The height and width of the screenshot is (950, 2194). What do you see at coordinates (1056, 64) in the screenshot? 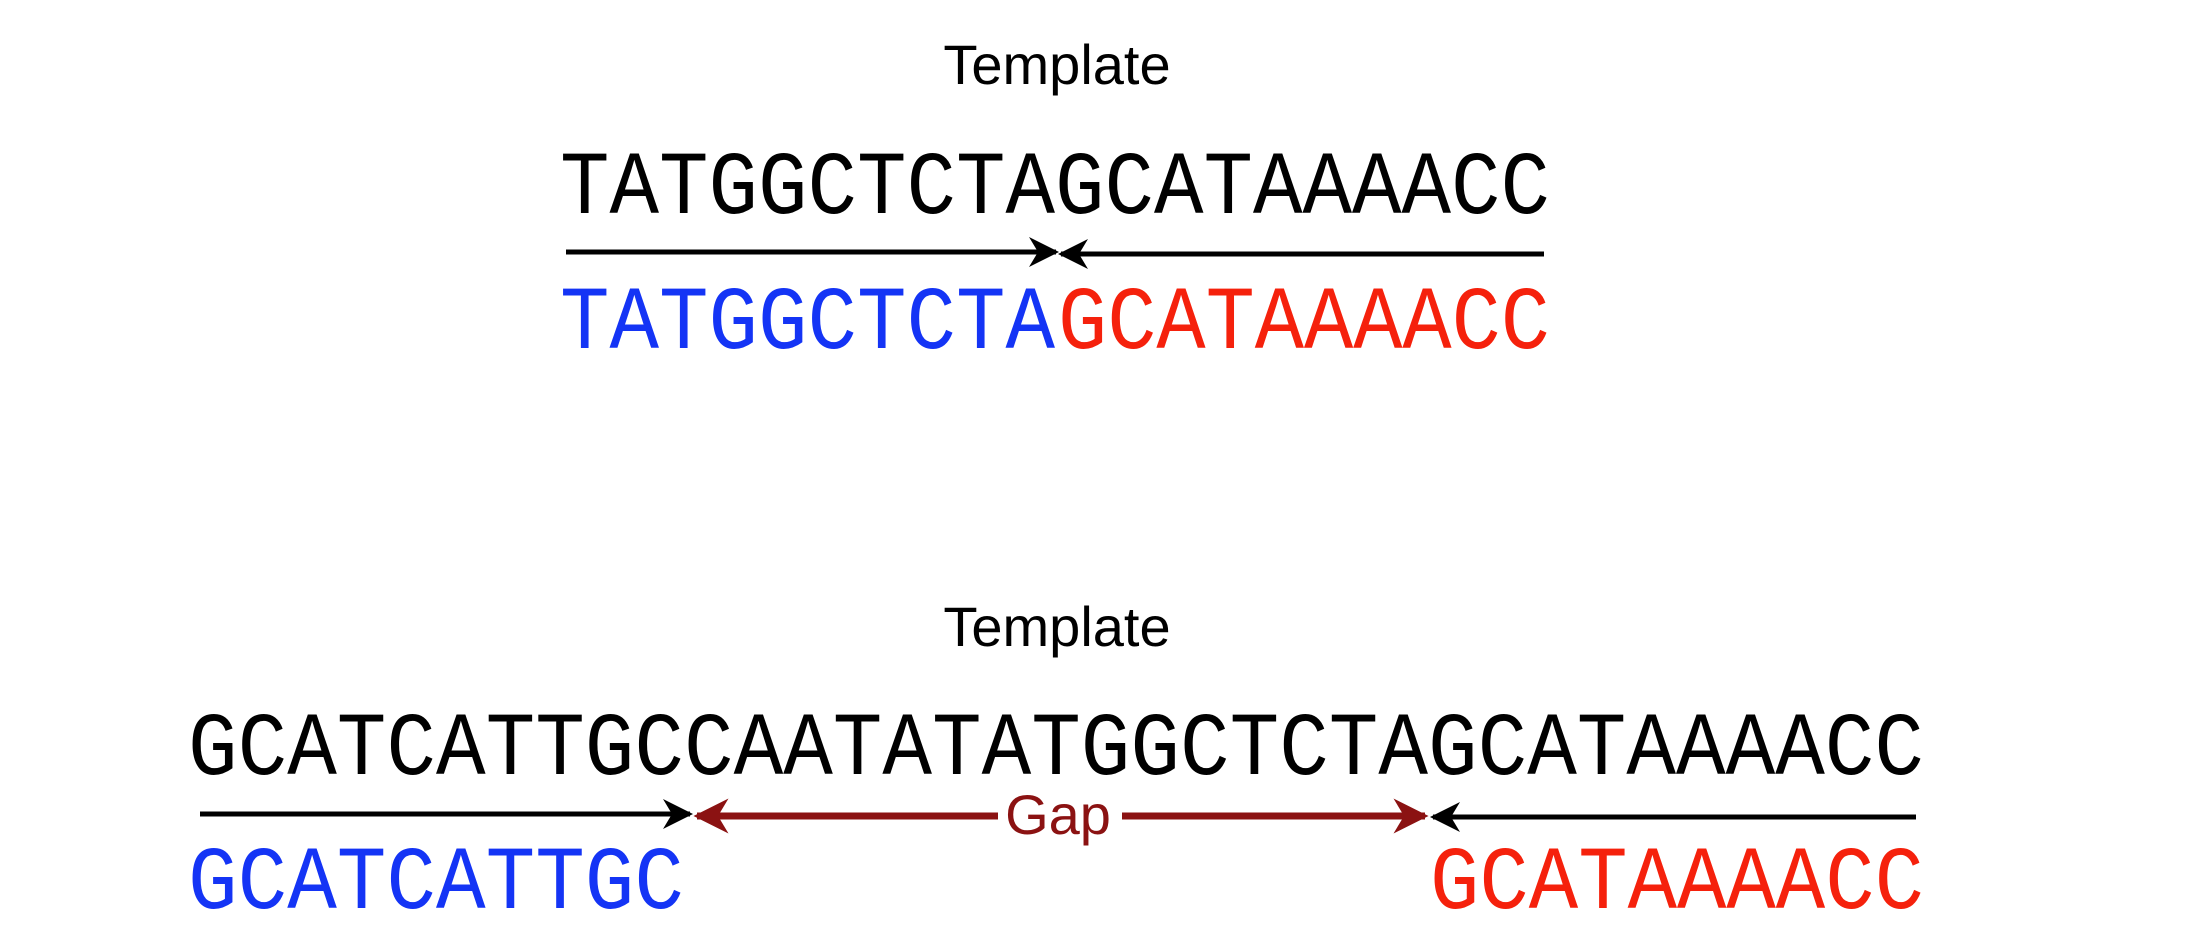
I see `panel1-title: Template` at bounding box center [1056, 64].